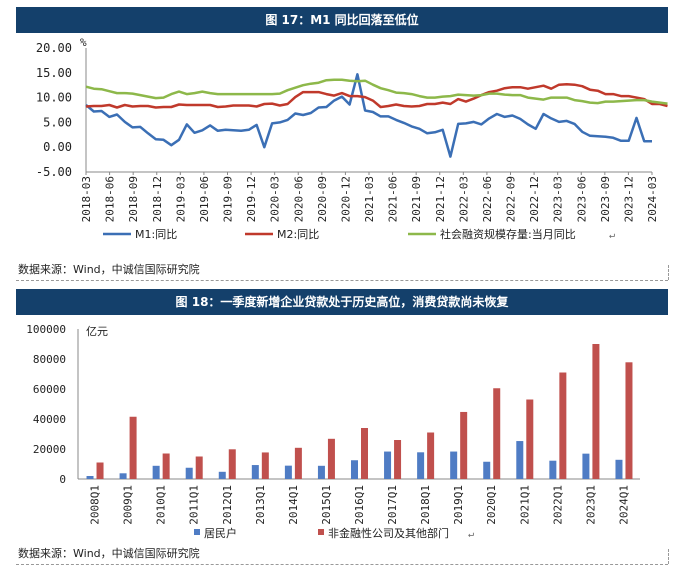  Describe the element at coordinates (228, 199) in the screenshot. I see `x-tick-label: 2019-09` at that location.